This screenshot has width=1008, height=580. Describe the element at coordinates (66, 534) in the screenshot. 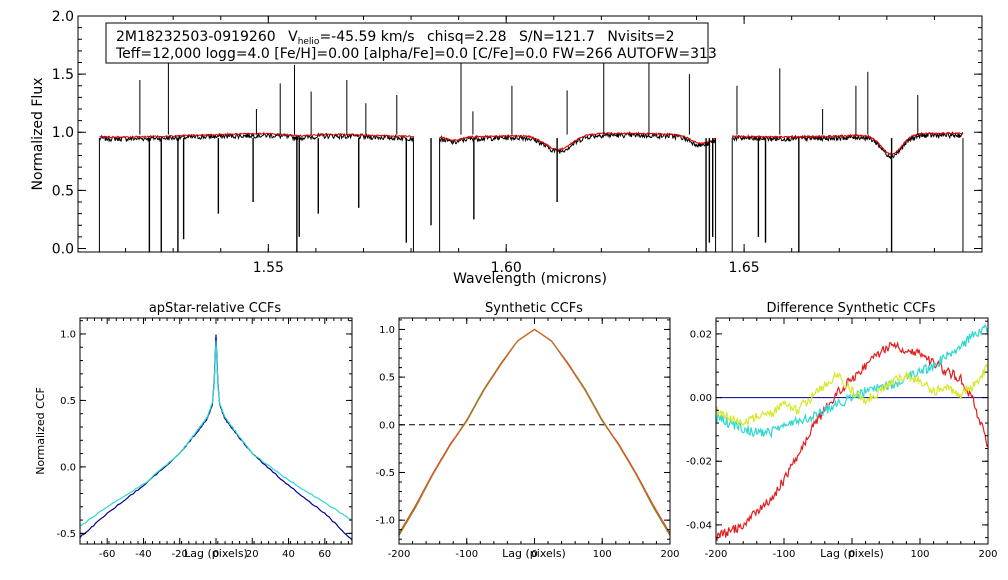

I see `apstar-ccf-ytick-label: -0.5` at that location.